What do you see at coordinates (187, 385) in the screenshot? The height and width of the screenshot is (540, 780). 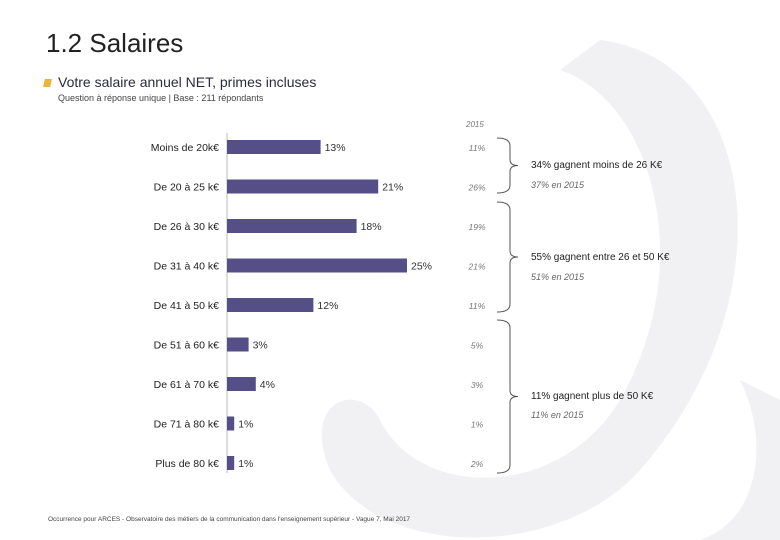 I see `category-label: De 61 à 70 k€` at bounding box center [187, 385].